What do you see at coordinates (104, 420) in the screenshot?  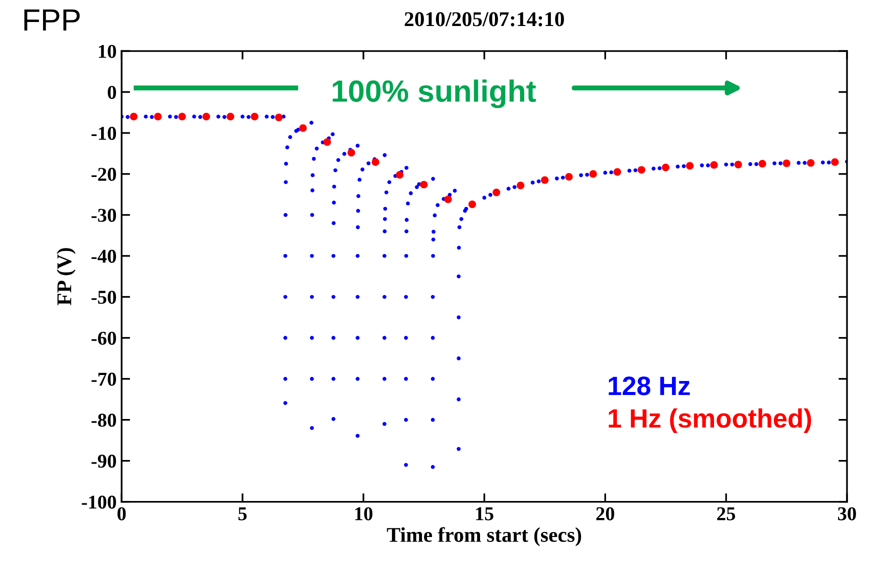 I see `y-tick-label: -80` at bounding box center [104, 420].